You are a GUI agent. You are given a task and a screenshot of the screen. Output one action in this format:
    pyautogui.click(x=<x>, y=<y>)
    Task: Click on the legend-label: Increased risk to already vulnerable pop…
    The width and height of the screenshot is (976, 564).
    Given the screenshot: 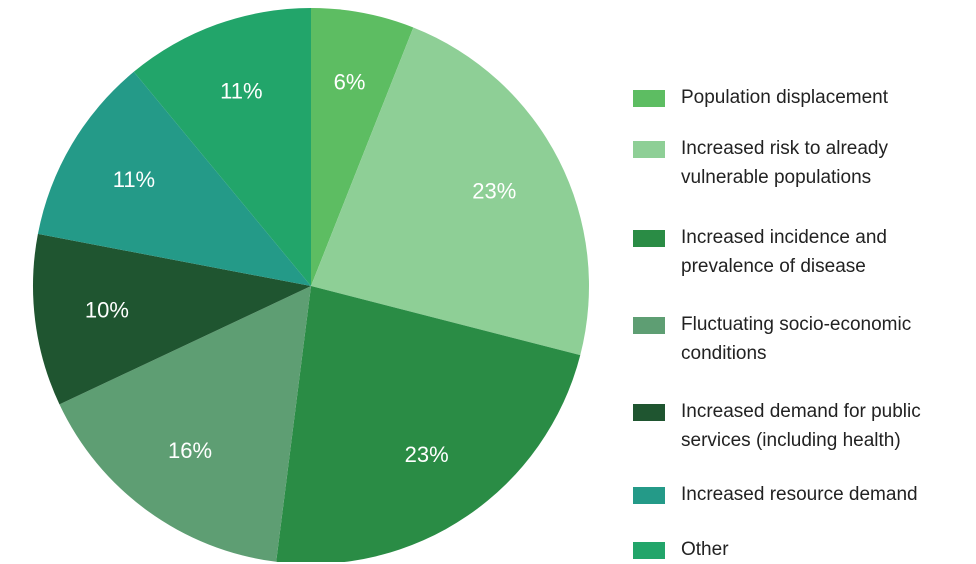 What is the action you would take?
    pyautogui.click(x=784, y=163)
    